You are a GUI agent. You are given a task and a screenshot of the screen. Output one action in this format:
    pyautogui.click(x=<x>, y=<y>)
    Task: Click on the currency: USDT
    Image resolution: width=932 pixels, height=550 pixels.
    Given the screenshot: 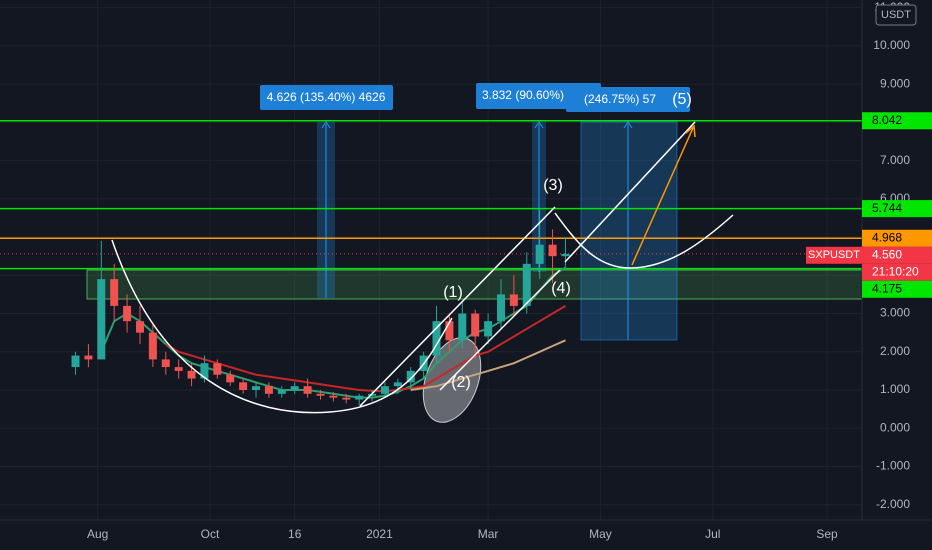 What is the action you would take?
    pyautogui.click(x=896, y=15)
    